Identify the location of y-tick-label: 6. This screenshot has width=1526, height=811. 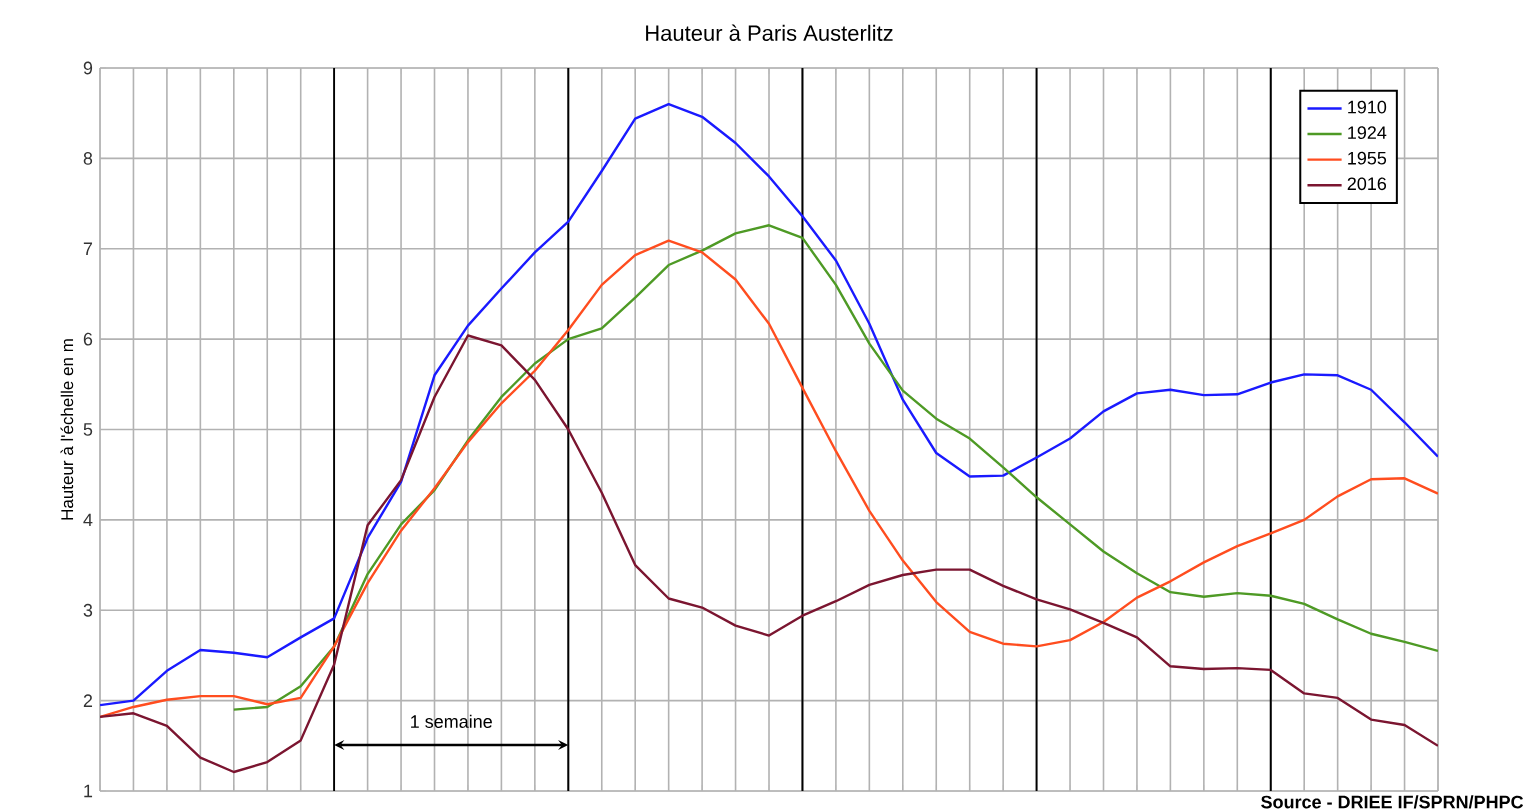
(88, 339).